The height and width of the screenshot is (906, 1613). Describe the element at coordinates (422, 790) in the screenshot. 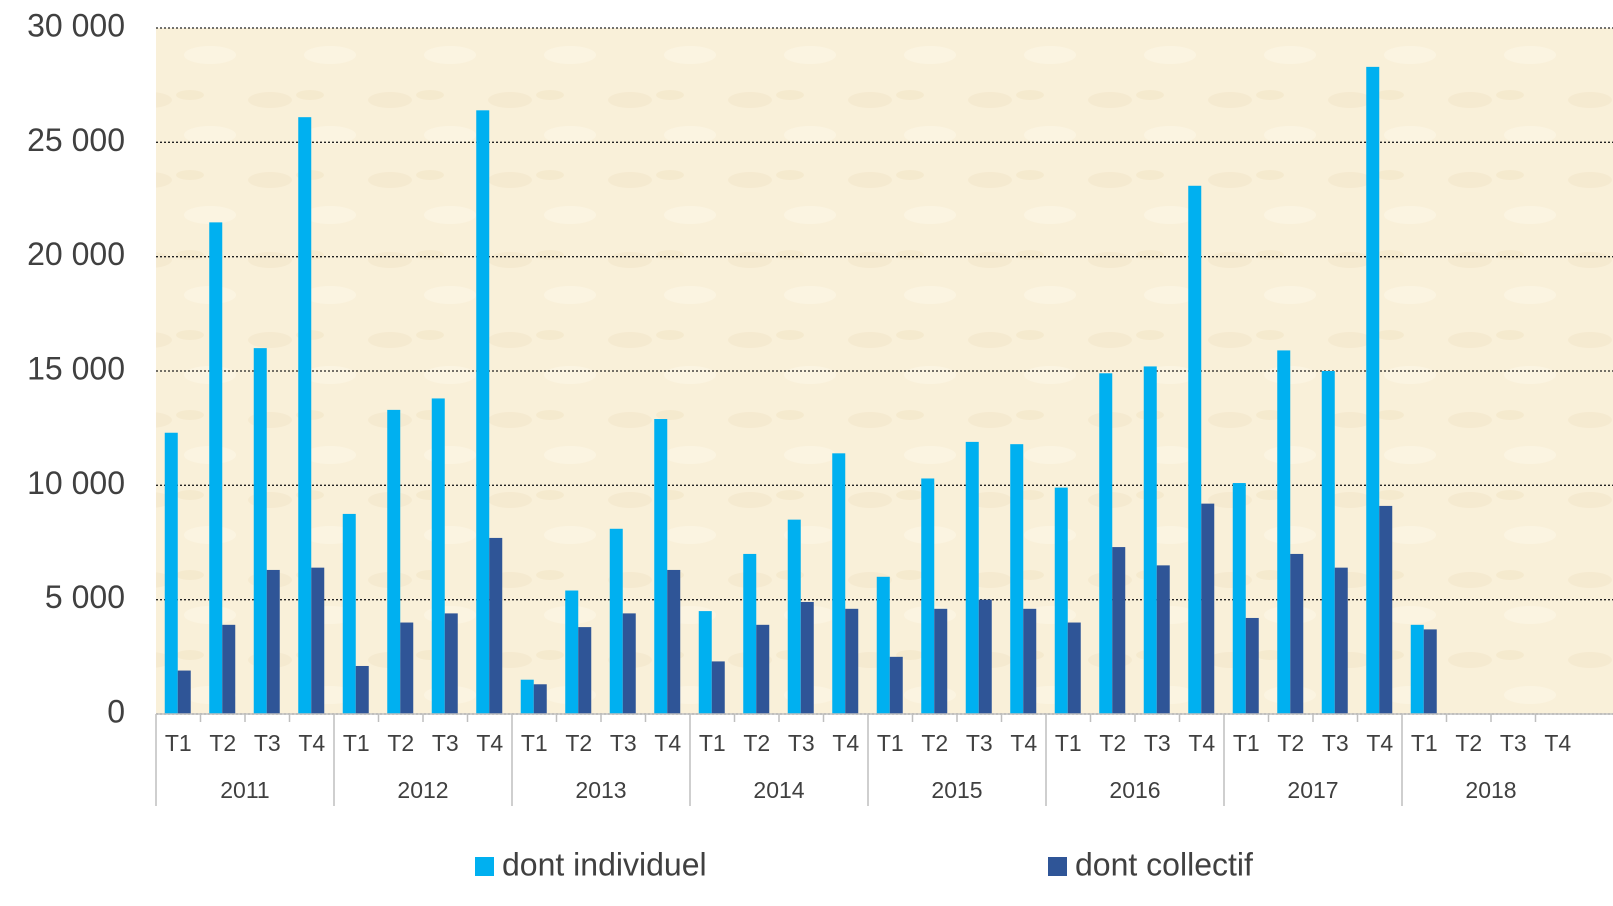

I see `x-group-label: 2012` at that location.